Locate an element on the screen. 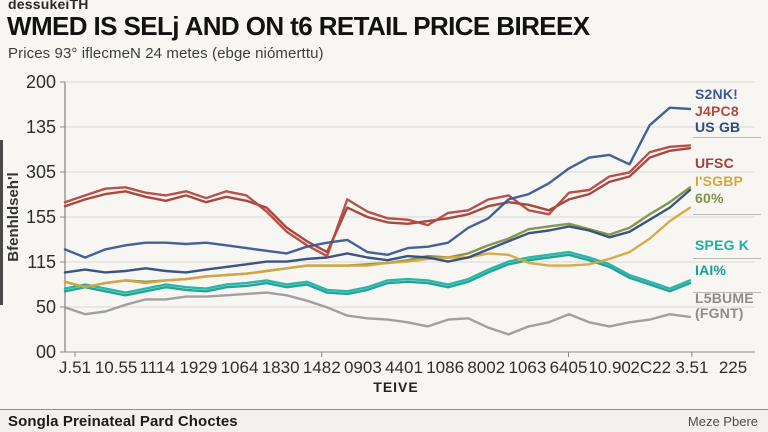 This screenshot has width=768, height=432. x-tick-label: 1086 is located at coordinates (445, 367).